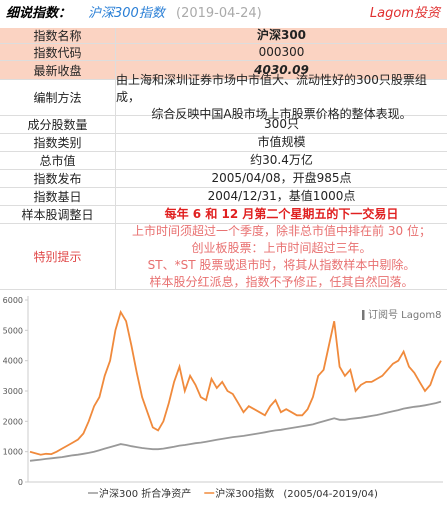 The height and width of the screenshot is (509, 448). I want to click on row-label: 指数名称, so click(58, 35).